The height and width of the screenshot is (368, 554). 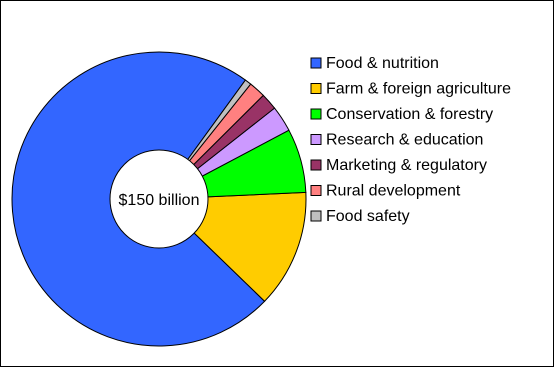 I want to click on legend-item-rural-development: Rural development, so click(x=385, y=191).